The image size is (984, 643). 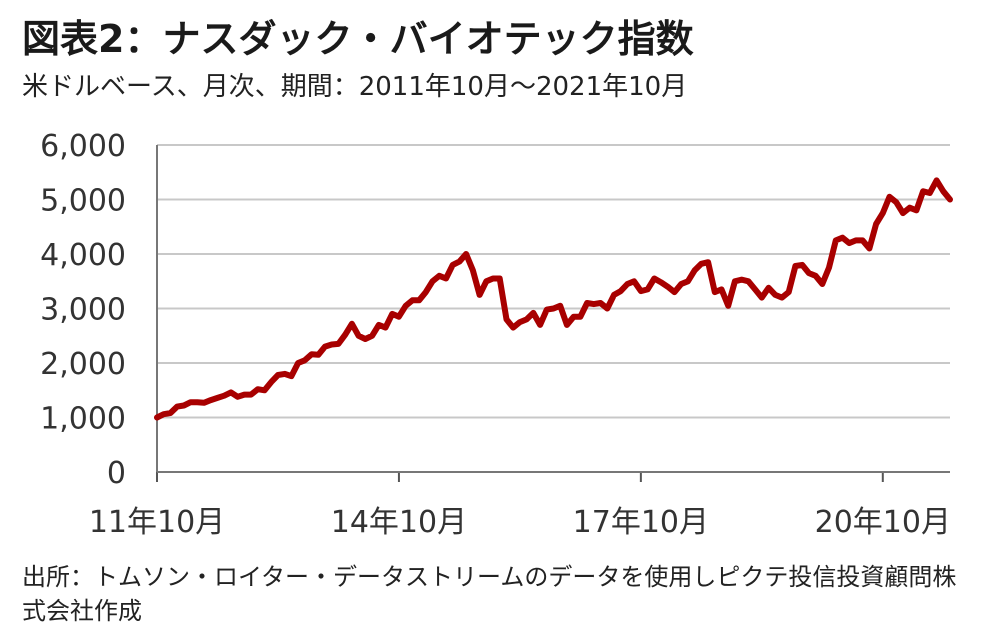 What do you see at coordinates (399, 522) in the screenshot?
I see `x-tick-label: 14年10月` at bounding box center [399, 522].